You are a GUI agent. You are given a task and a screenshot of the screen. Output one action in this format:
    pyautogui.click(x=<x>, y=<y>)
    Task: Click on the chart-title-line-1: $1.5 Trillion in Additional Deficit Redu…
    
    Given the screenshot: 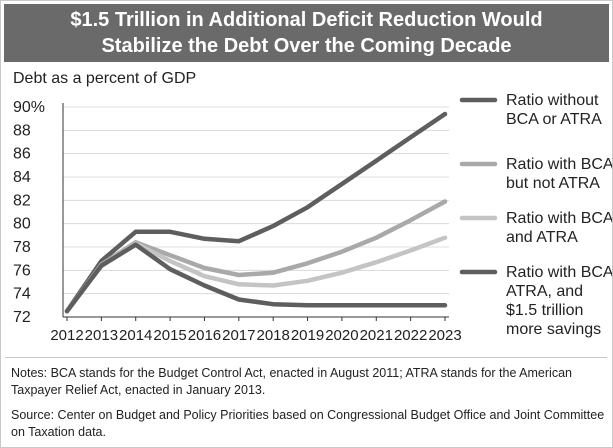 What is the action you would take?
    pyautogui.click(x=306, y=20)
    